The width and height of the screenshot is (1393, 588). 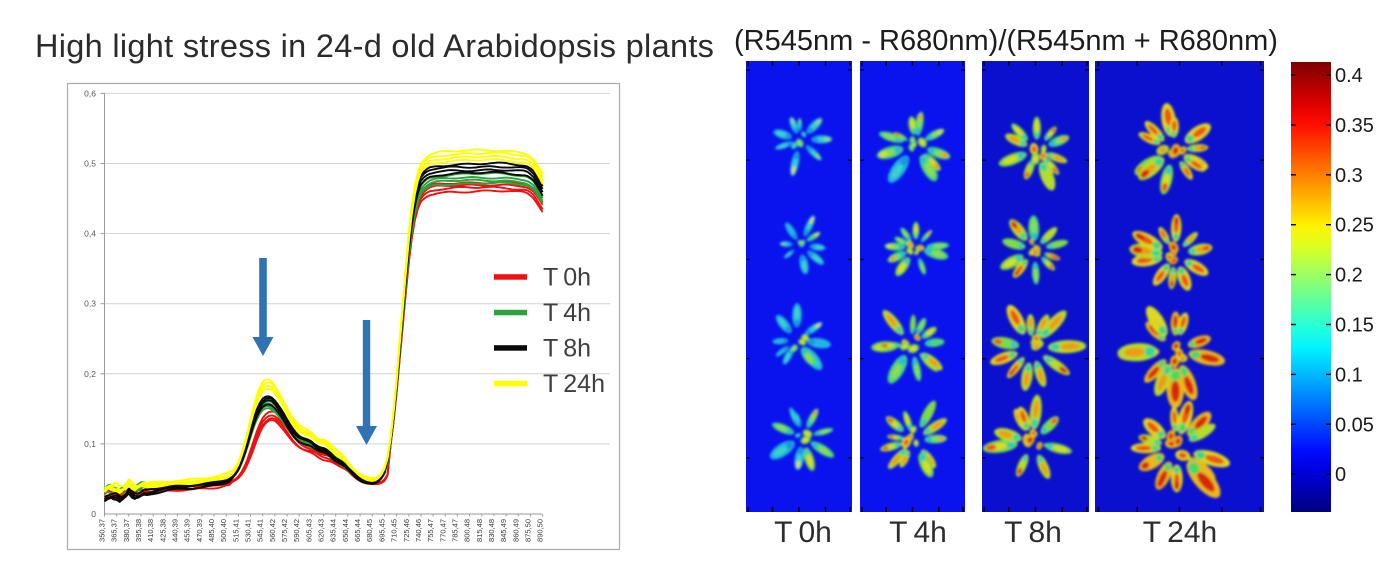 What do you see at coordinates (260, 530) in the screenshot?
I see `svg-text: 545,41` at bounding box center [260, 530].